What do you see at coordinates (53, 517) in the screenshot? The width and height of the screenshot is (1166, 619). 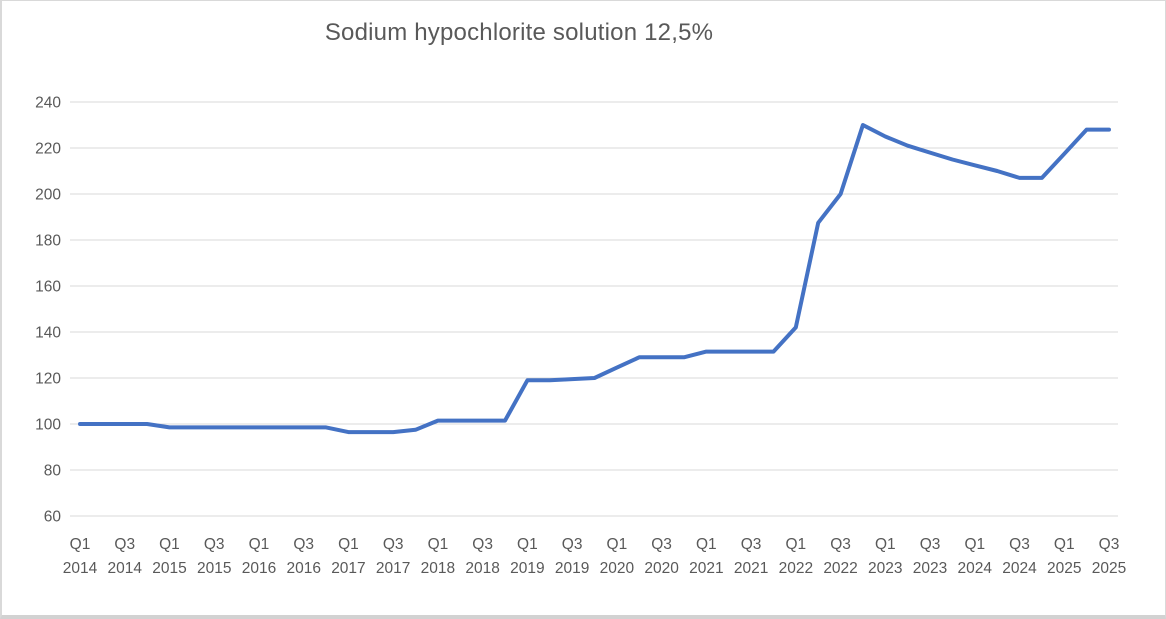 I see `y-tick-label: 60` at bounding box center [53, 517].